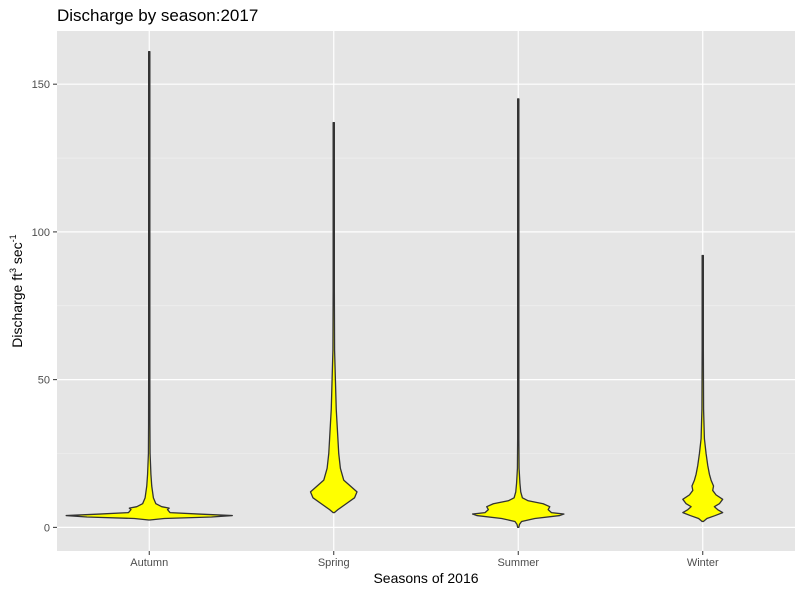 Image resolution: width=805 pixels, height=593 pixels. What do you see at coordinates (13, 270) in the screenshot?
I see `y-axis-title-sup1: 3` at bounding box center [13, 270].